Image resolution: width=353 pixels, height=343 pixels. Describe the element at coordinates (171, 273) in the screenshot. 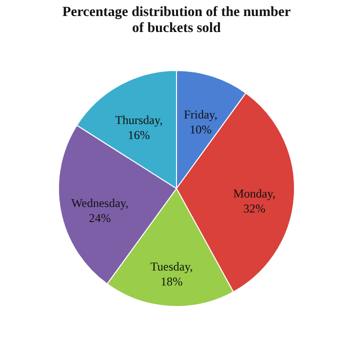

I see `data-label: Tuesday, 18%` at that location.